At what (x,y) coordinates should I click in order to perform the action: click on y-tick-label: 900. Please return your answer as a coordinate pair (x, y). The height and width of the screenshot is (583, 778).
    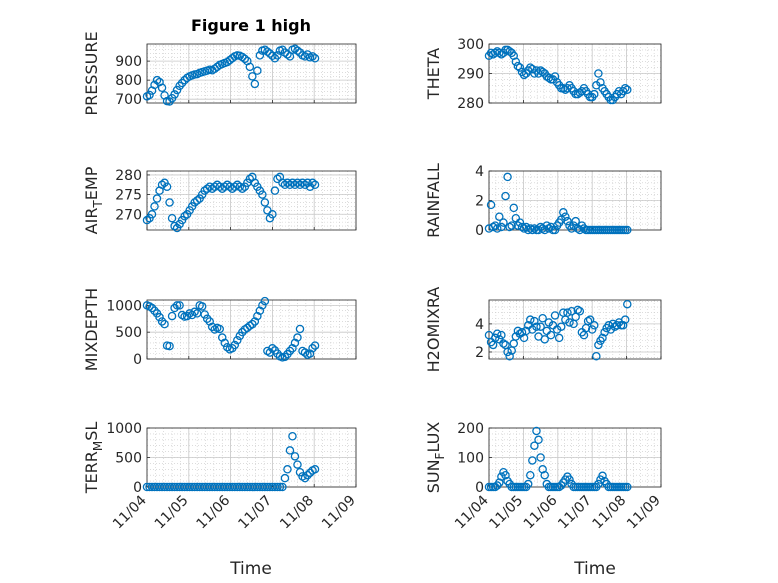
    Looking at the image, I should click on (128, 62).